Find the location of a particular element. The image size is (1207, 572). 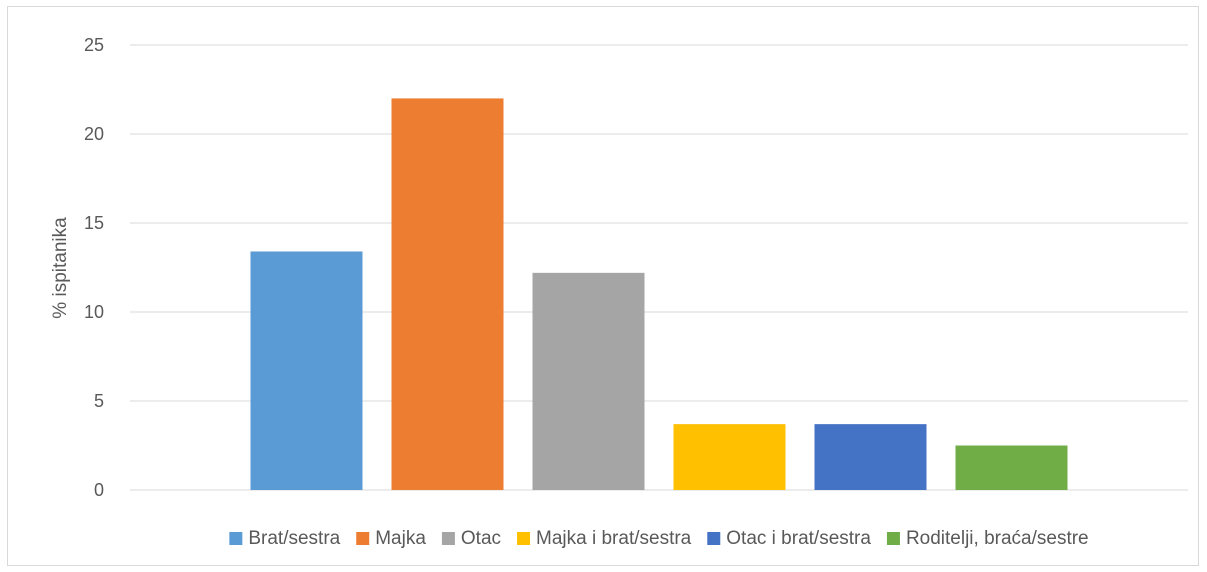

legend-item: Otac i brat/sestra is located at coordinates (789, 538).